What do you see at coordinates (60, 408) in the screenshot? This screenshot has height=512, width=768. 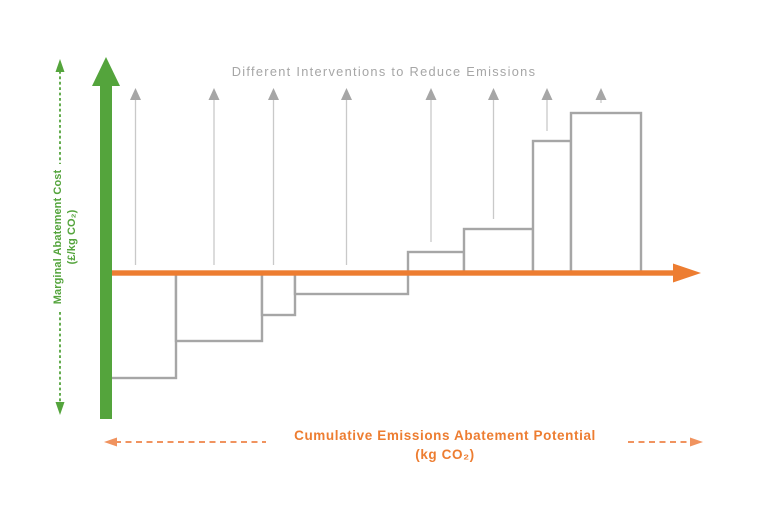 I see `y-range-down-arrowhead-icon` at bounding box center [60, 408].